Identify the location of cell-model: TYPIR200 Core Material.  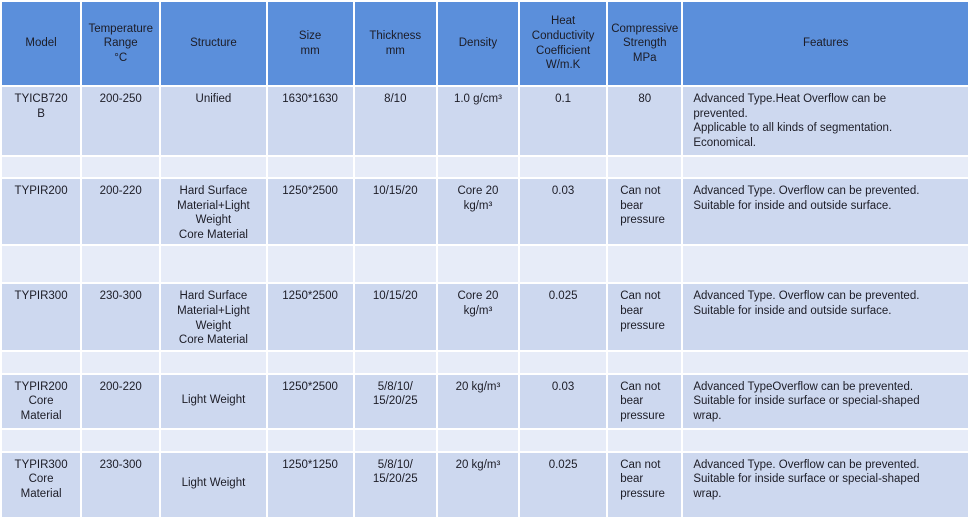
(41, 401).